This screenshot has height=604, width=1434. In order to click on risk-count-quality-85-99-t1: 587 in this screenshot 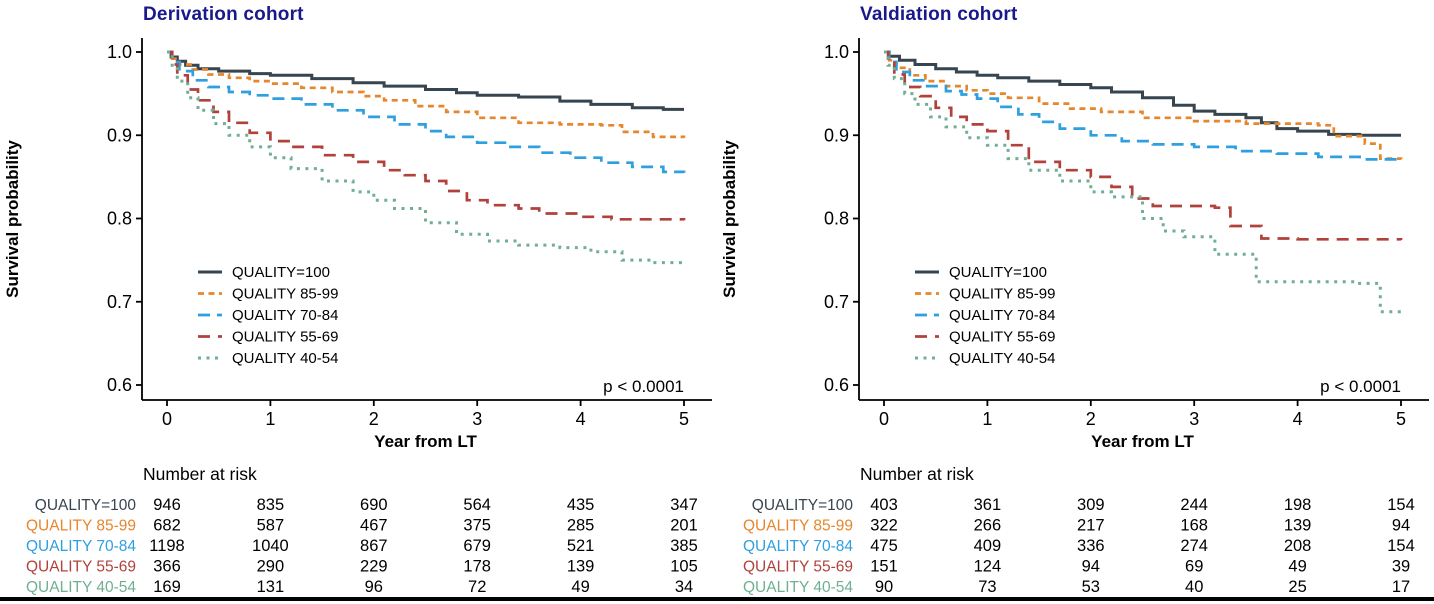, I will do `click(271, 526)`.